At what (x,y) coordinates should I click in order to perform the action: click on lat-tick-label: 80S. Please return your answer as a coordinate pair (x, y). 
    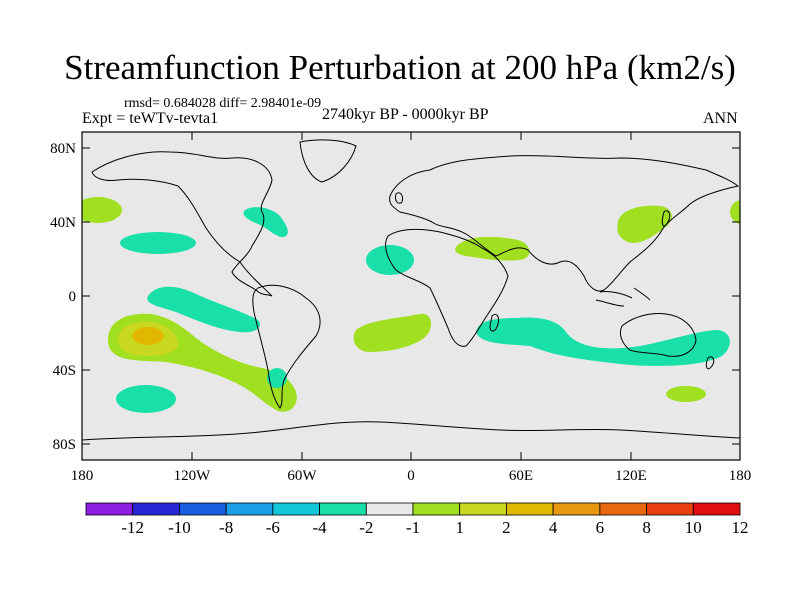
    Looking at the image, I should click on (64, 445).